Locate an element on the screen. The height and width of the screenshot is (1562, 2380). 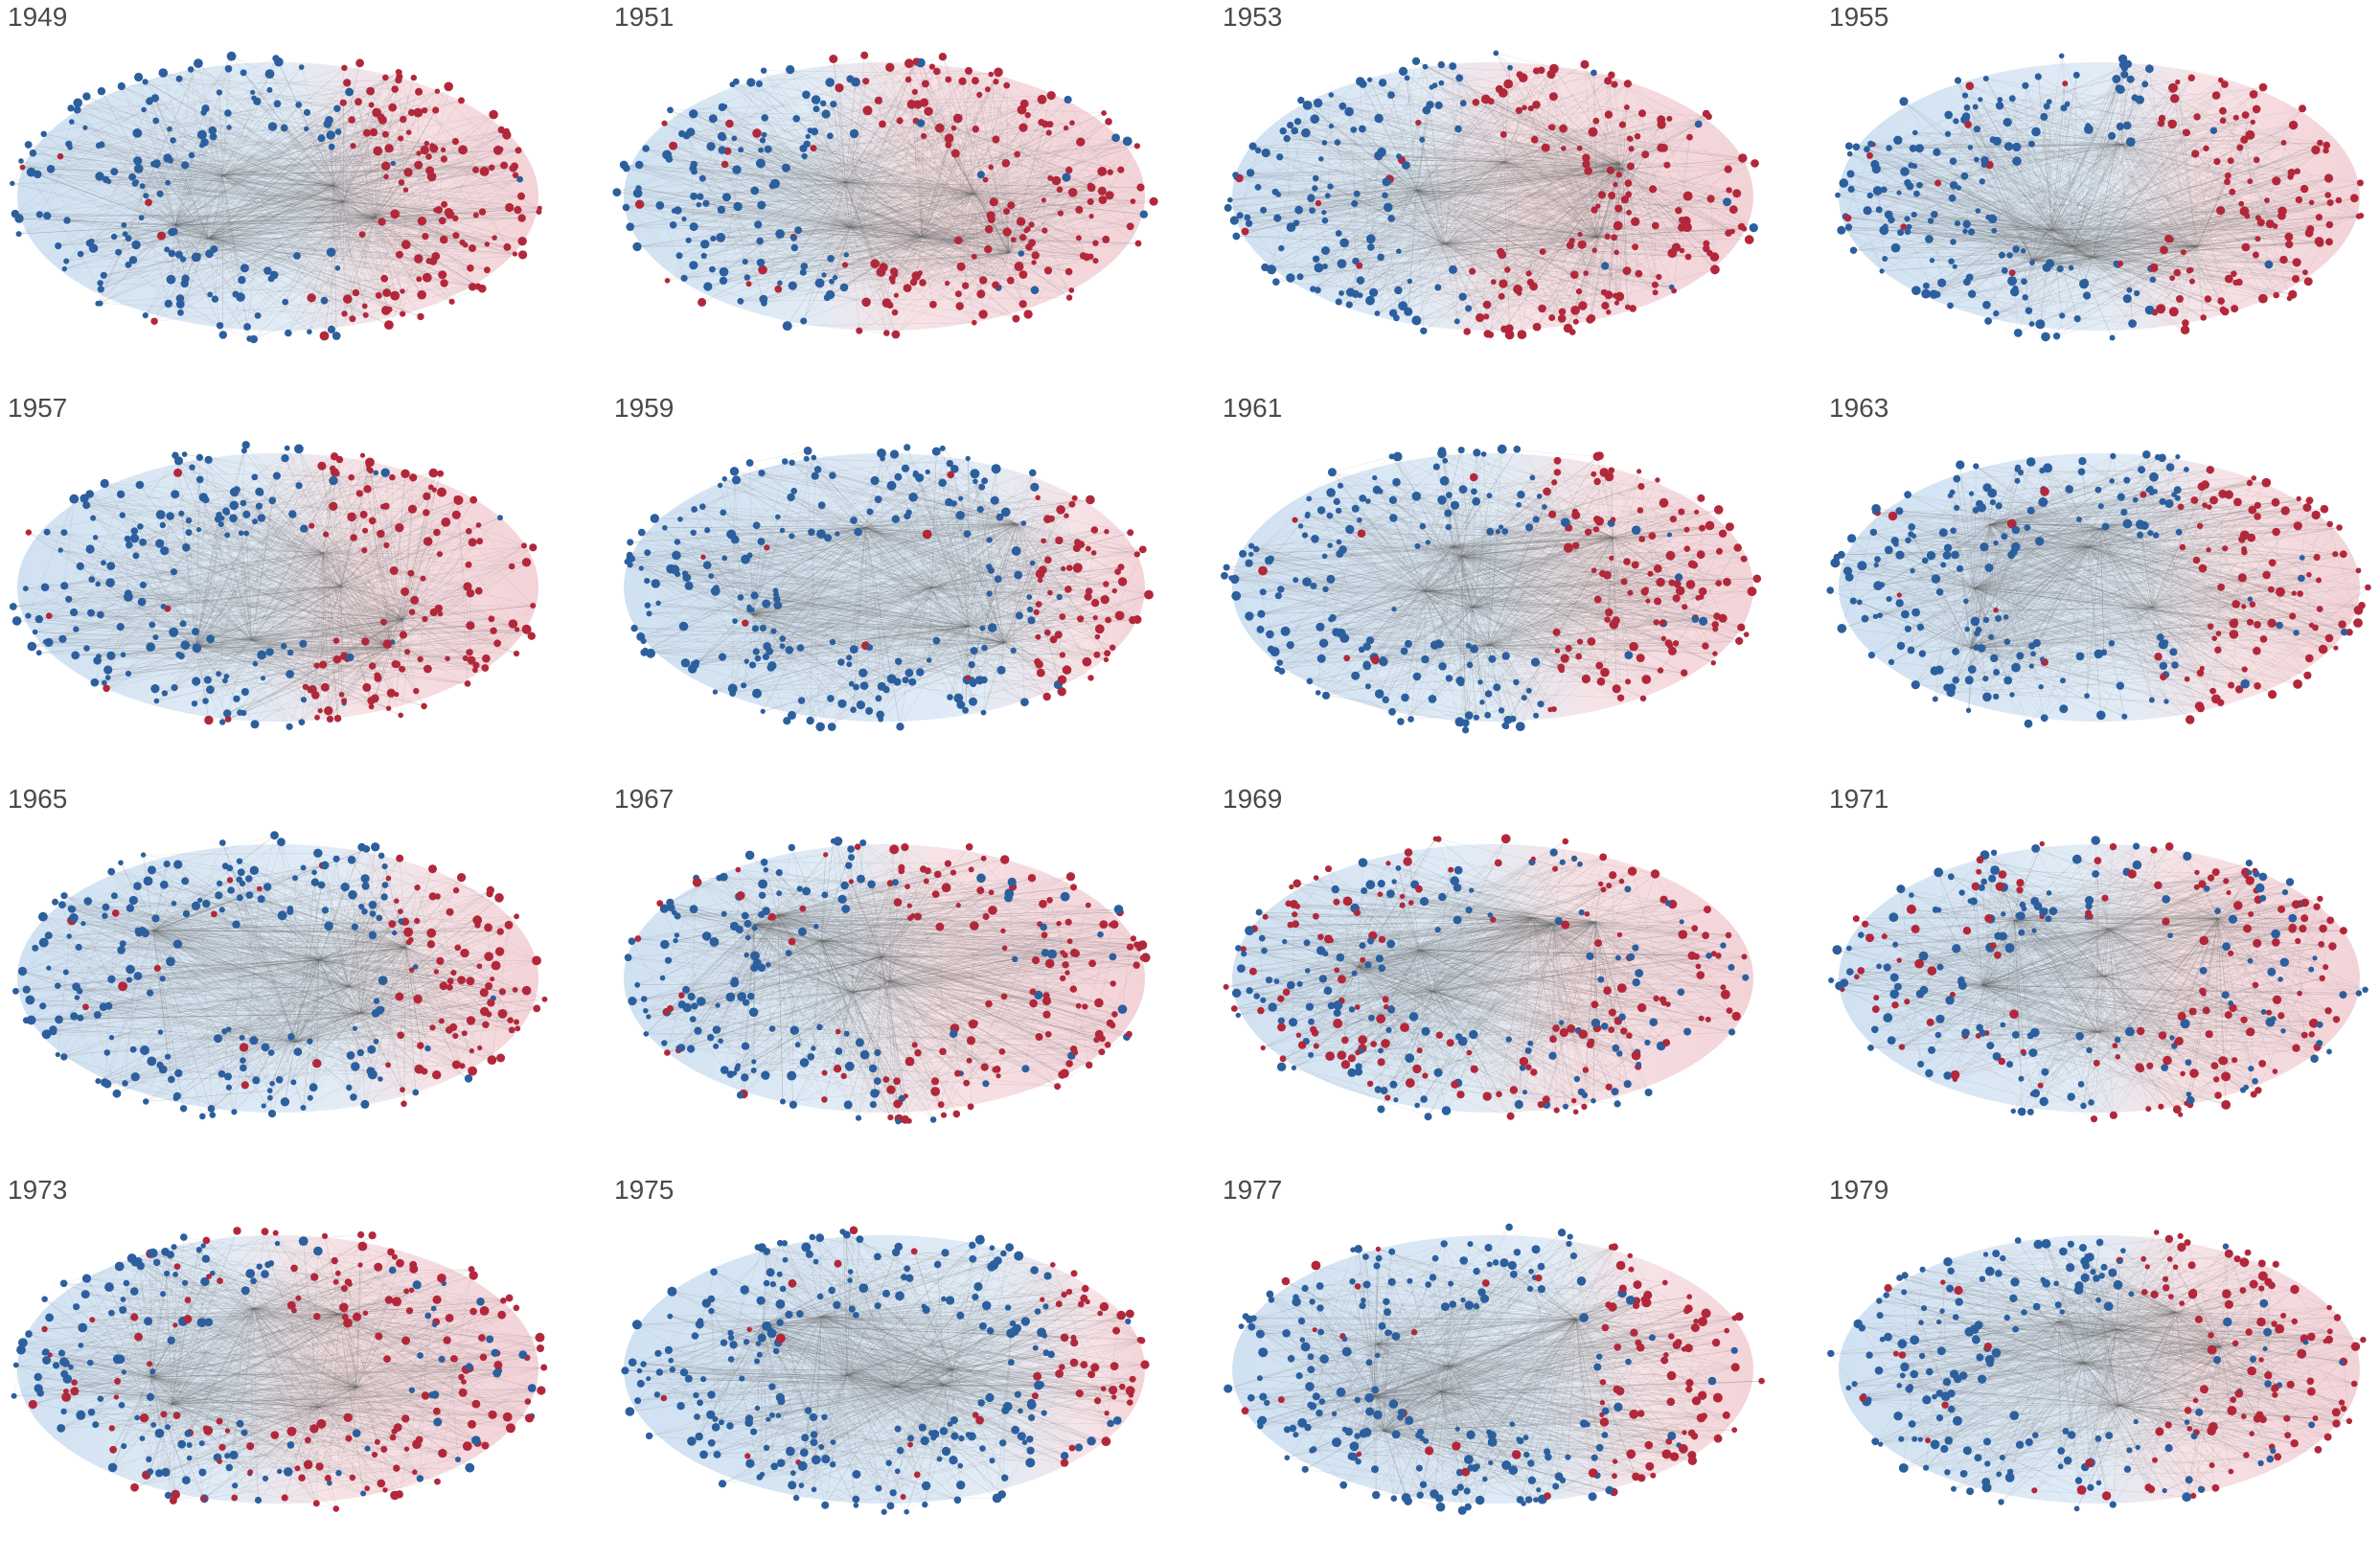
network-graph is located at coordinates (1492, 589).